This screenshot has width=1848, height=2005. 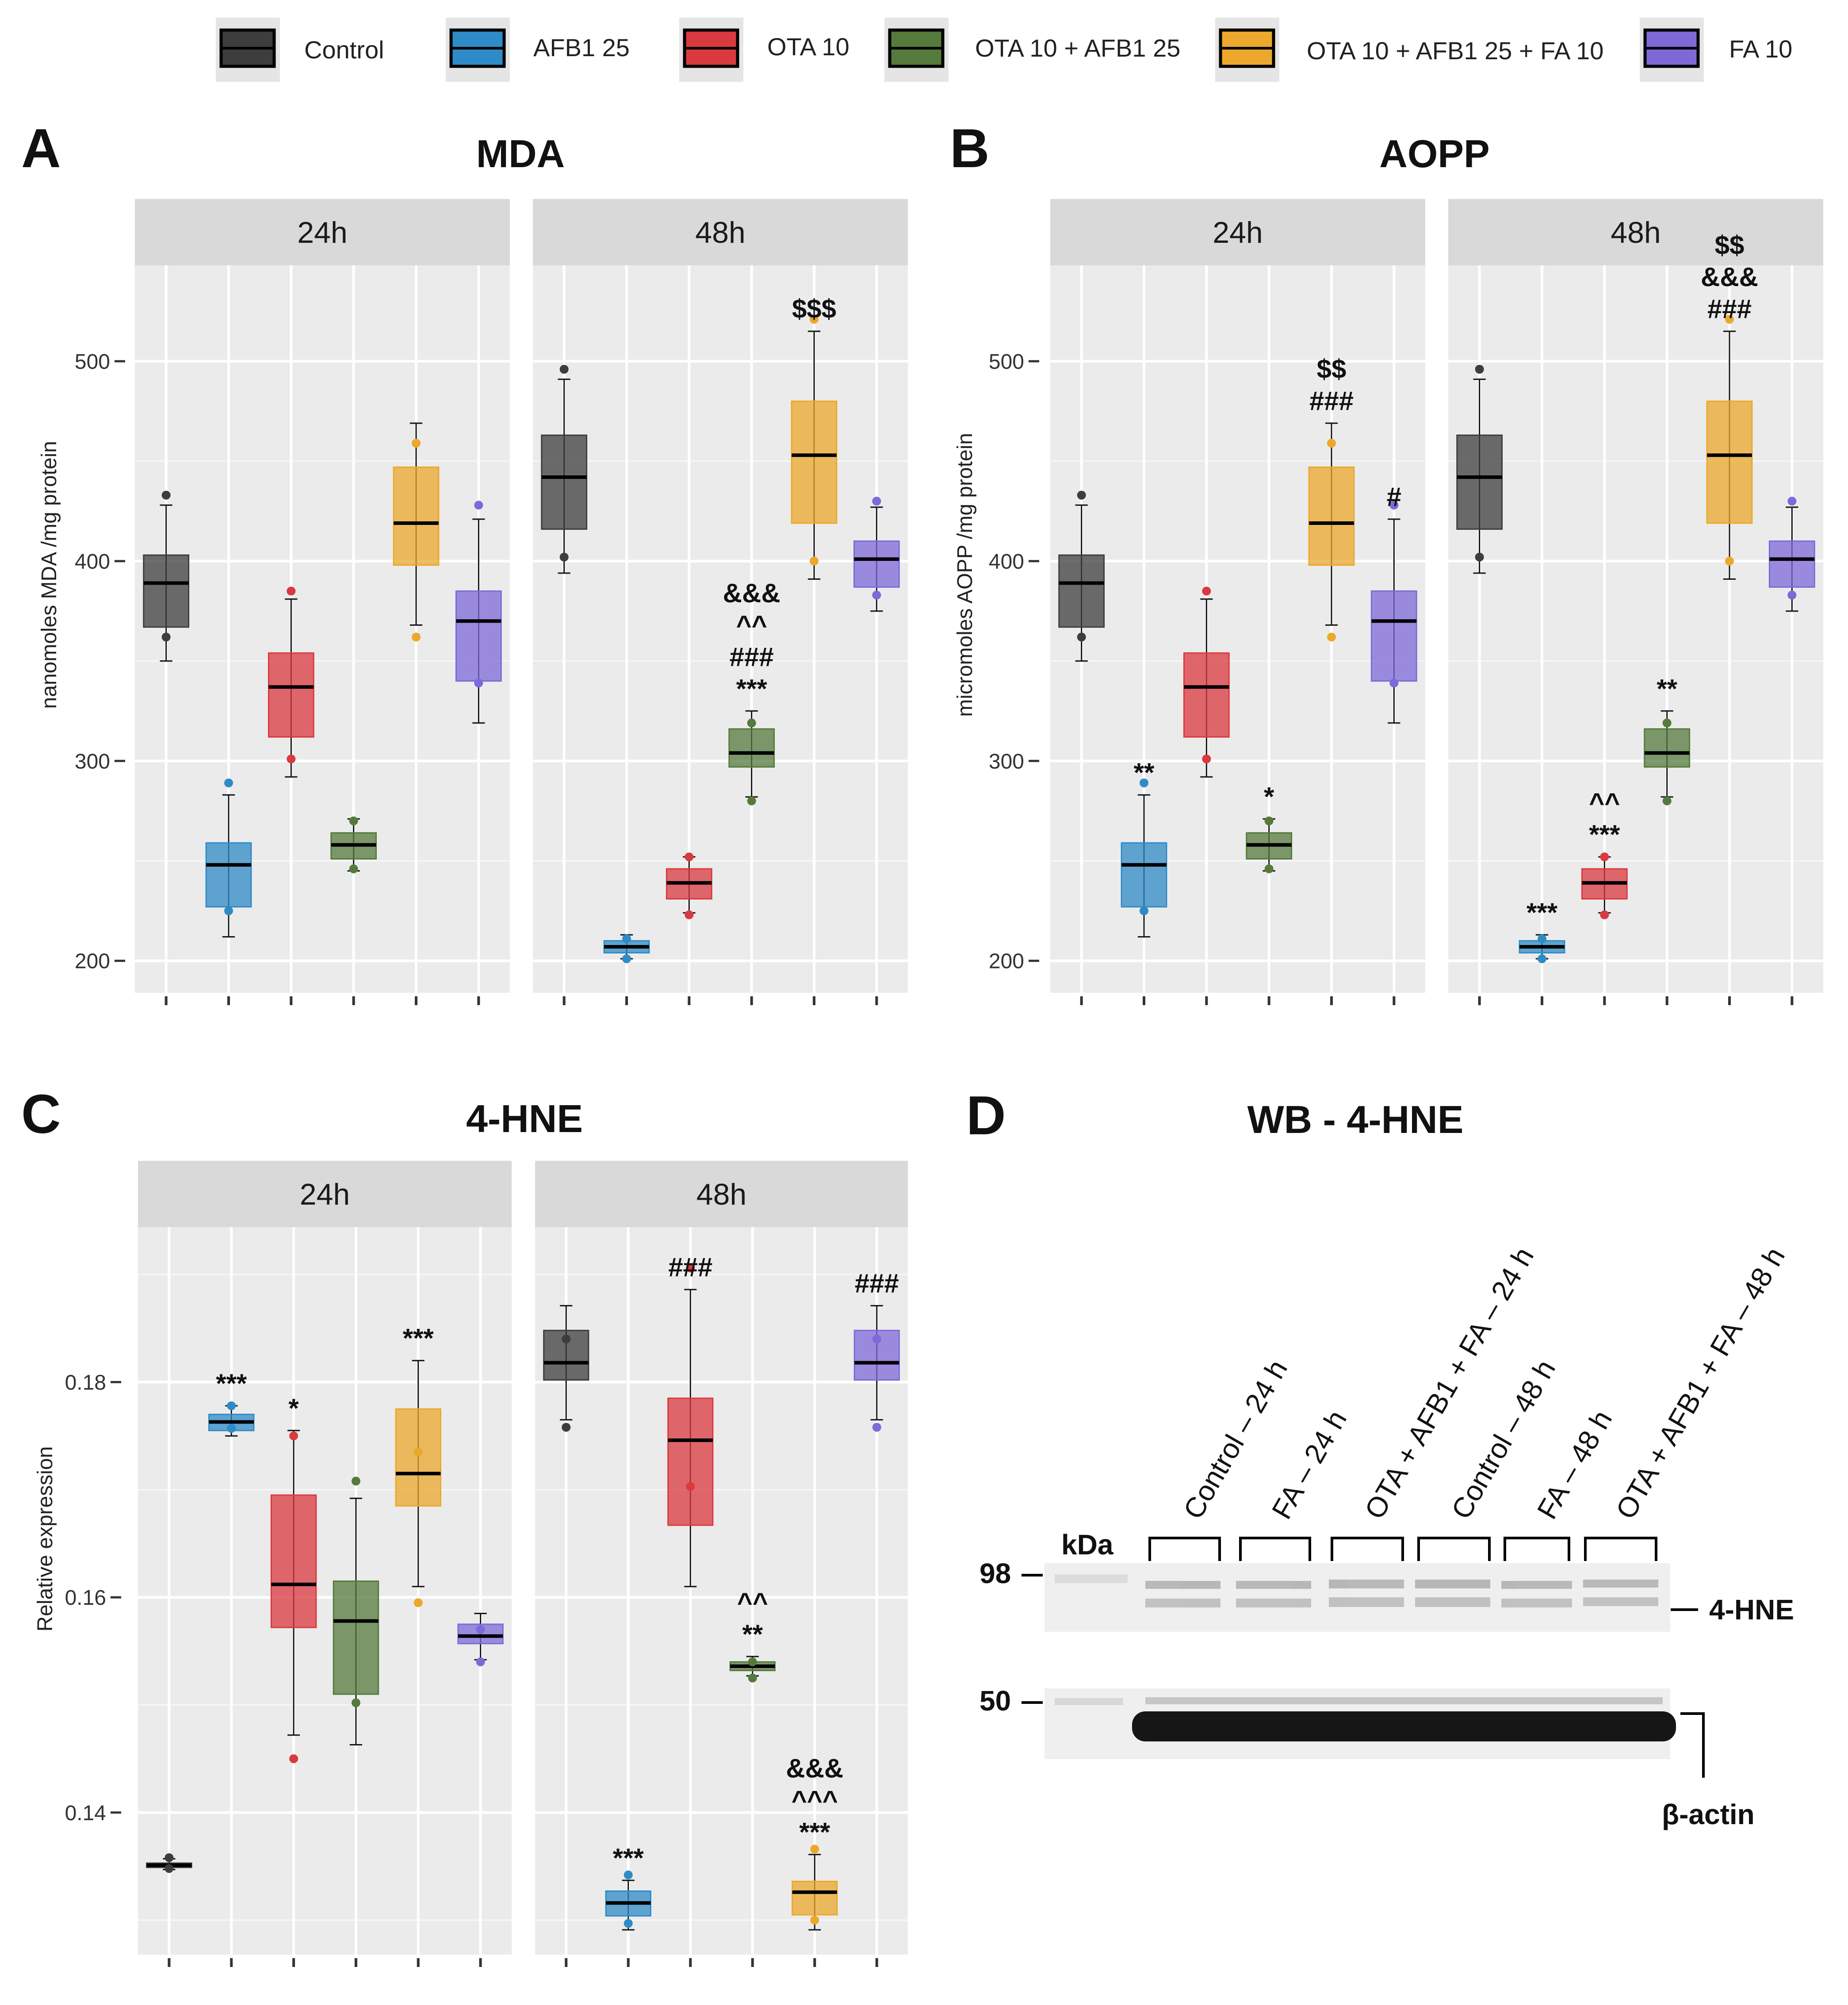 I want to click on box-ota-afb1-fa, so click(x=416, y=532).